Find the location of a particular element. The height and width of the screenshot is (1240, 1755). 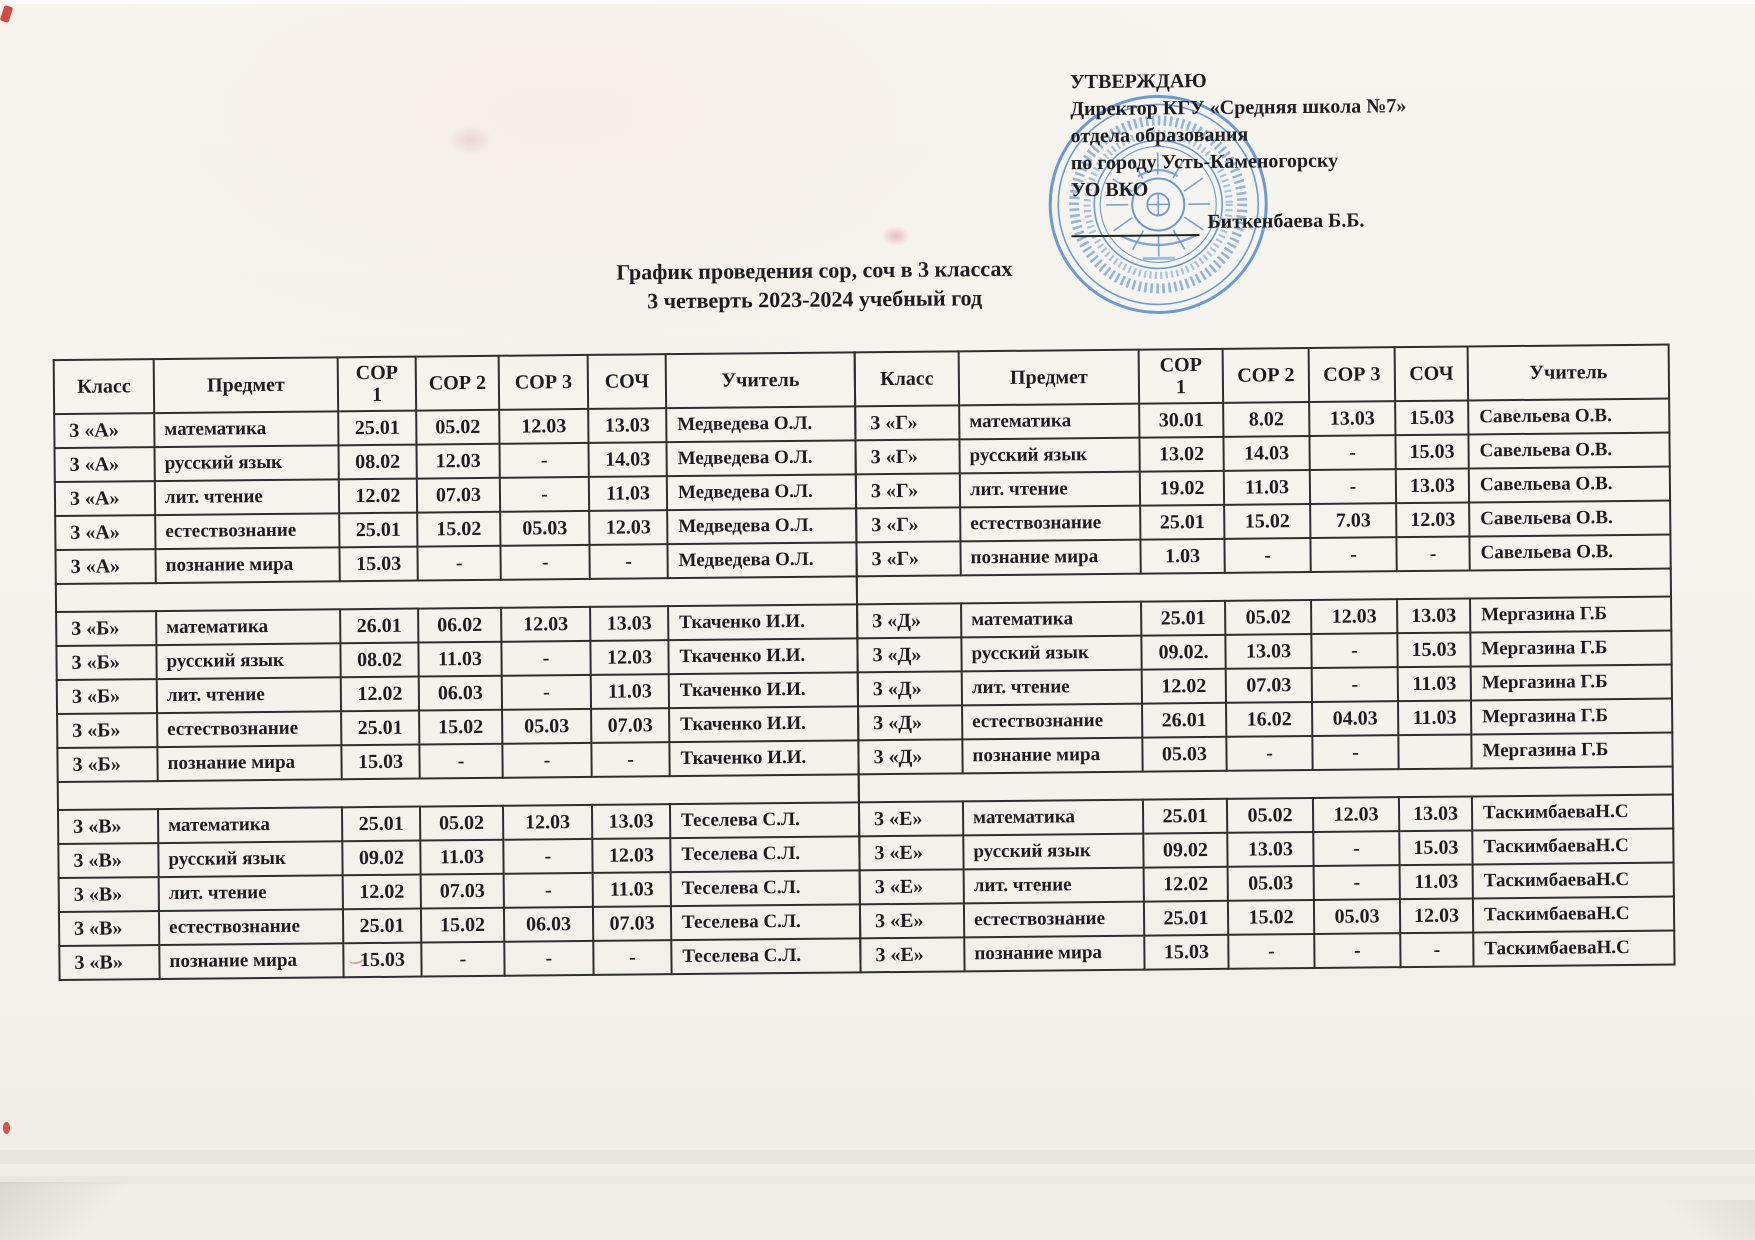

soch-cell is located at coordinates (1435, 752).